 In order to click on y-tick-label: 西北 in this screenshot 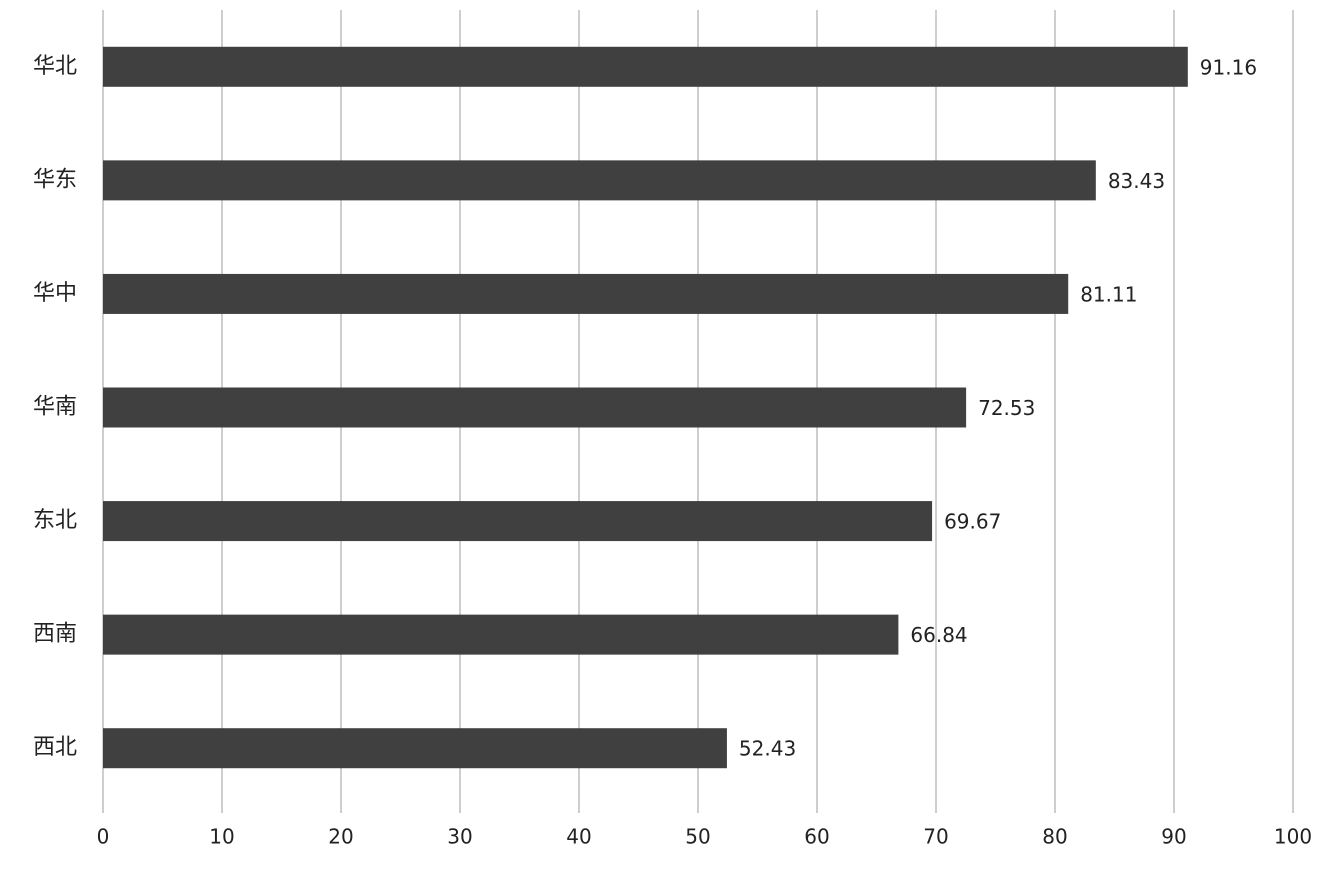, I will do `click(55, 747)`.